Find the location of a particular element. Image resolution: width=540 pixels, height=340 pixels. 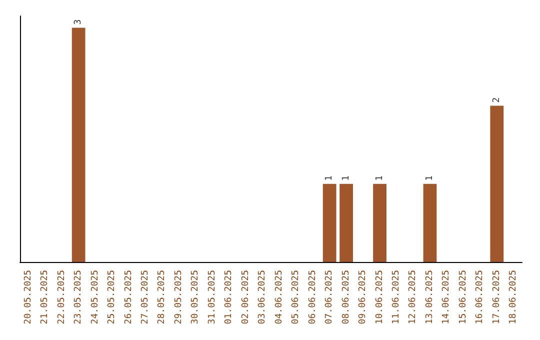

x-tick-label: 05.06.2025 is located at coordinates (296, 297).